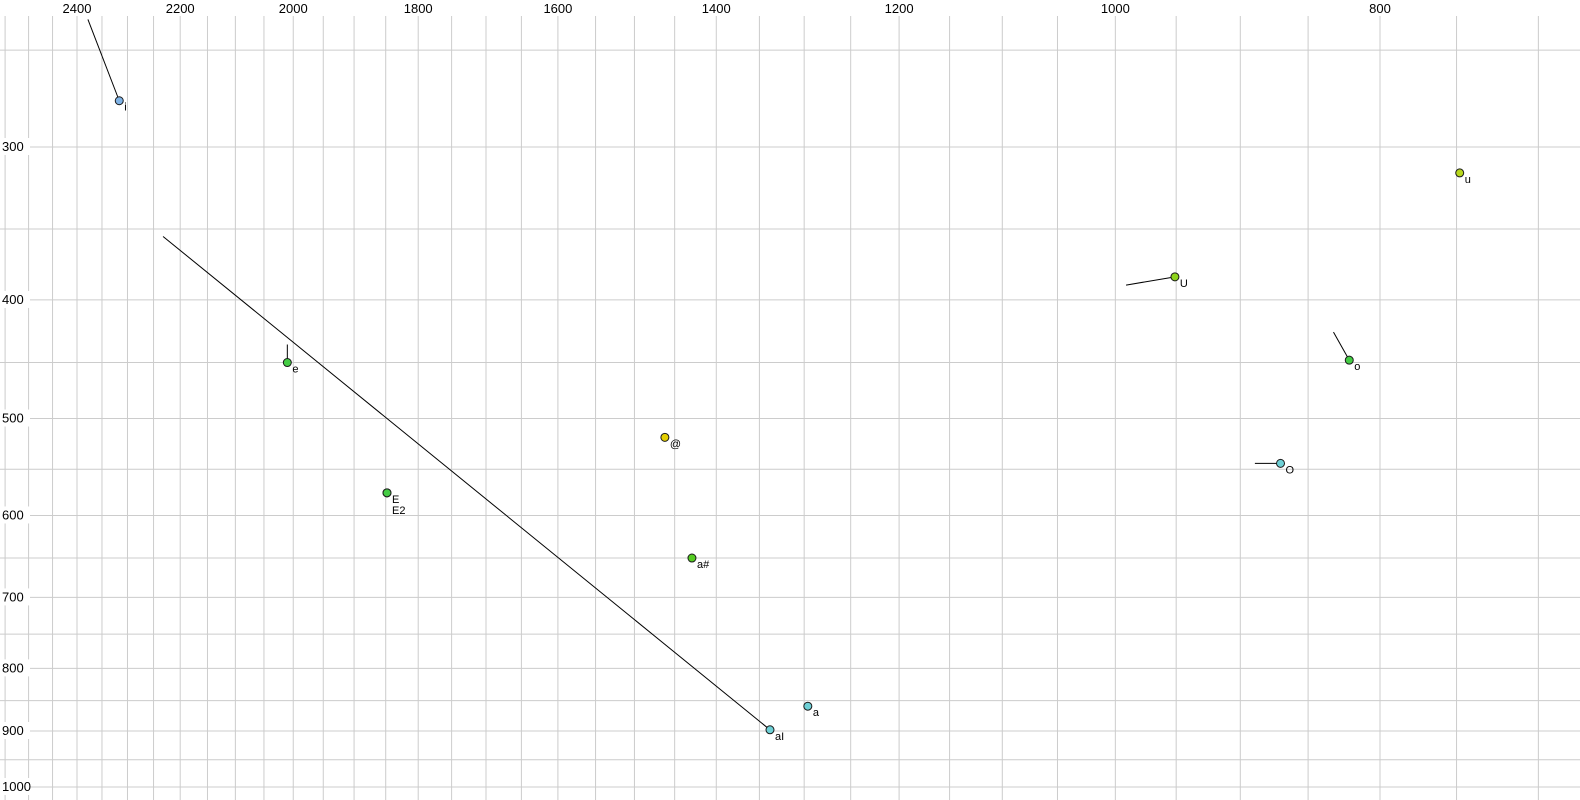 Image resolution: width=1580 pixels, height=800 pixels. Describe the element at coordinates (1290, 470) in the screenshot. I see `vowel-point-label: O` at that location.